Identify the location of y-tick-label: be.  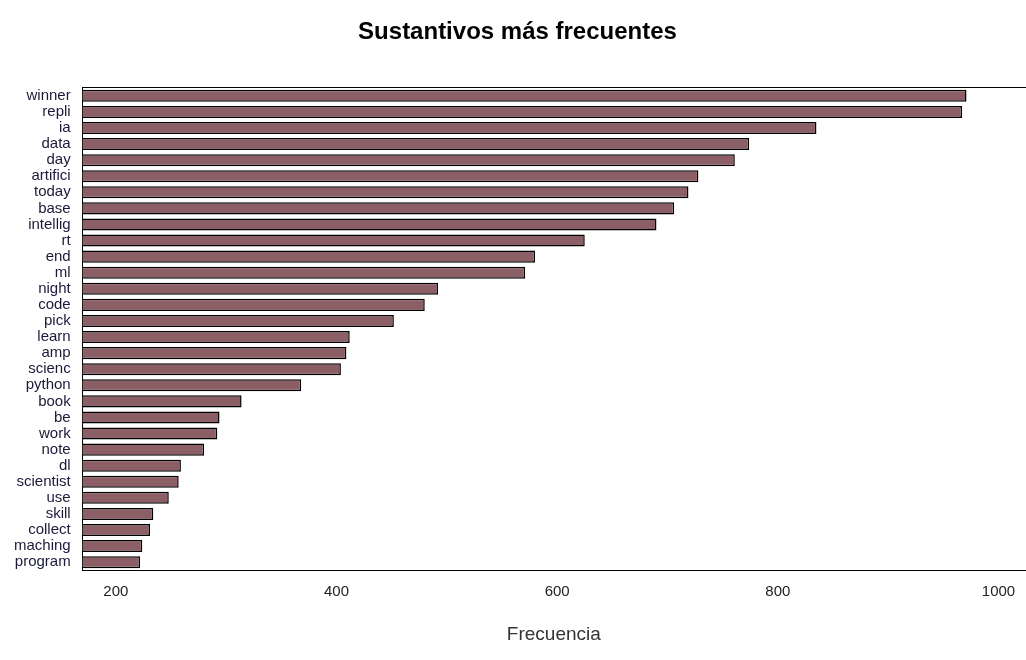
(62, 416).